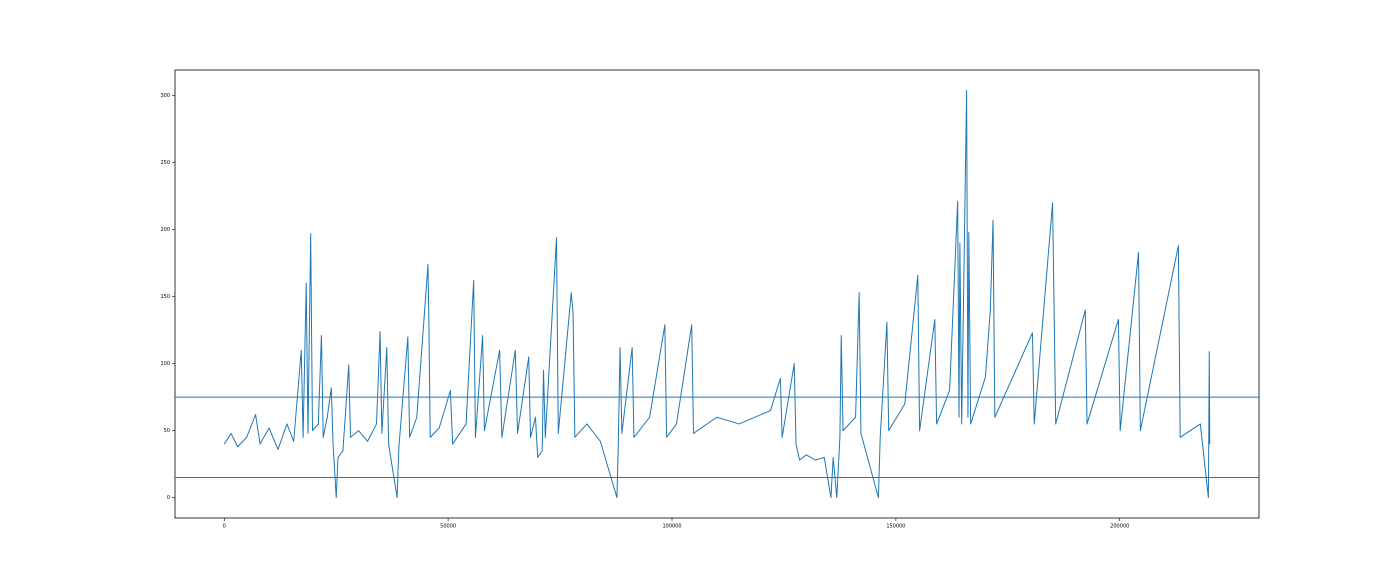 Image resolution: width=1400 pixels, height=587 pixels. I want to click on y-tick-label: 50, so click(167, 431).